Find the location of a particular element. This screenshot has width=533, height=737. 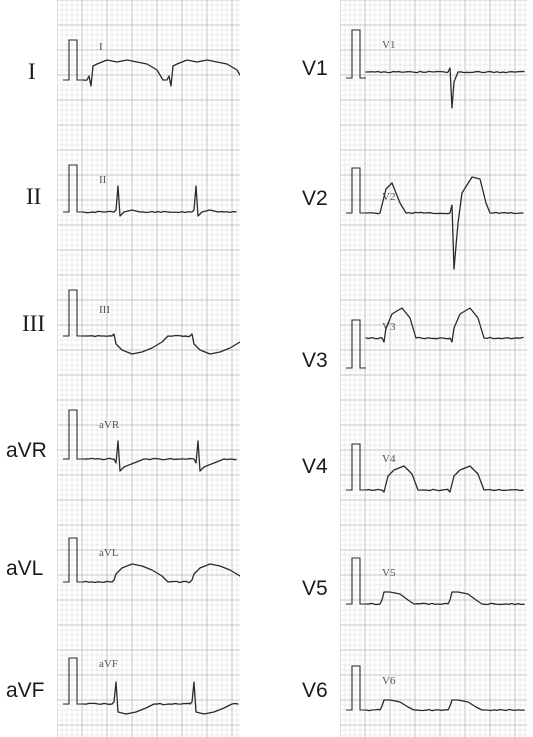

ecg-lead-II: II is located at coordinates (149, 190).